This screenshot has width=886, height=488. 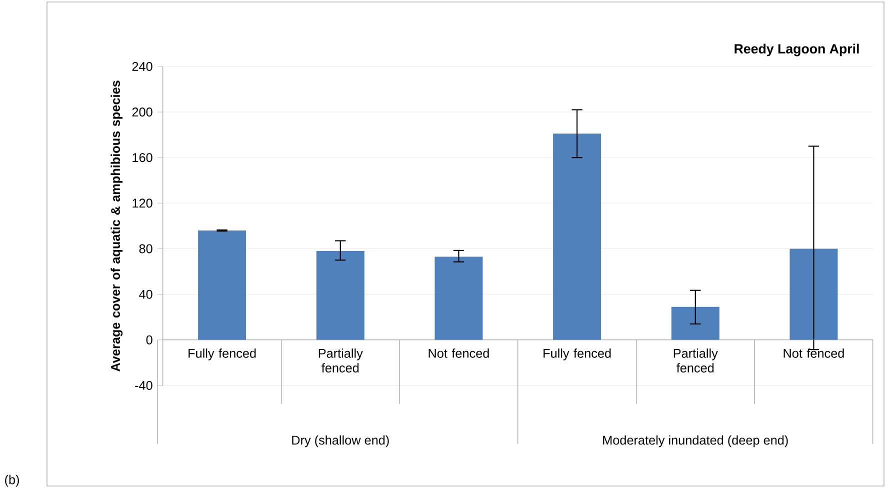 I want to click on y-tick-label: 120, so click(x=142, y=203).